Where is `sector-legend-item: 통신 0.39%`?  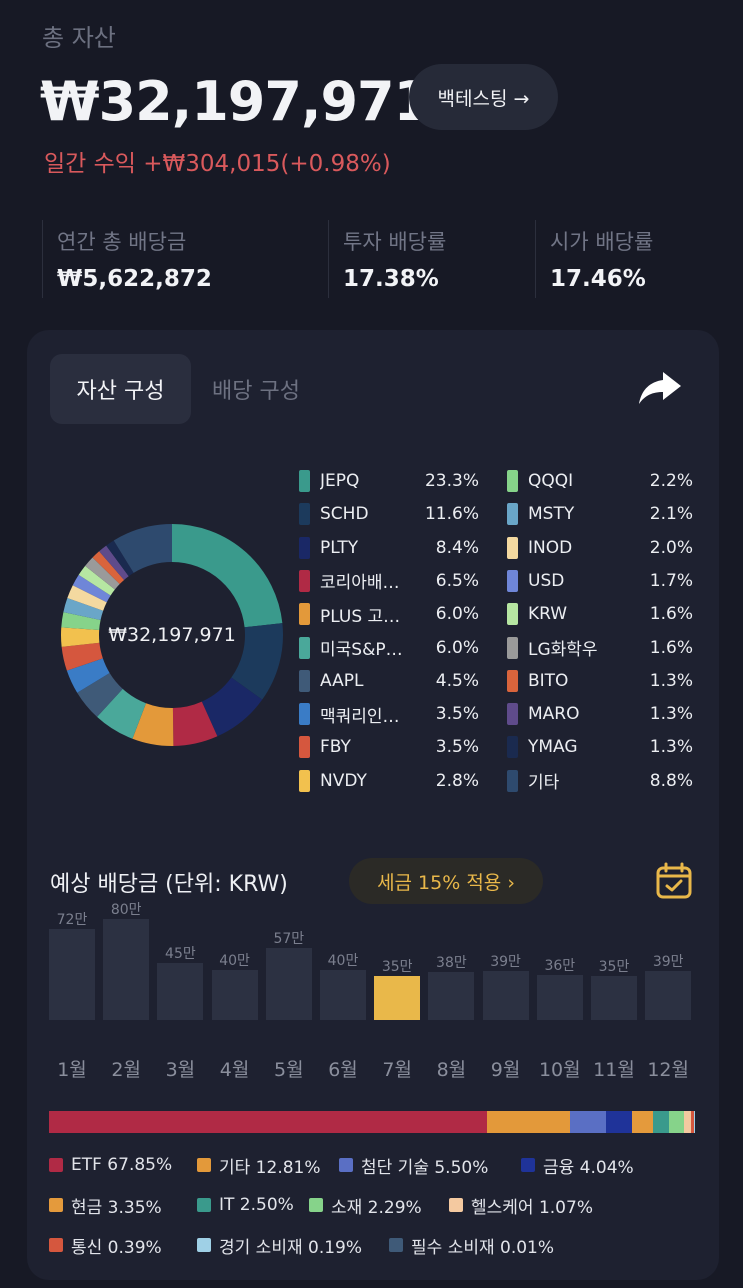
sector-legend-item: 통신 0.39% is located at coordinates (105, 1245).